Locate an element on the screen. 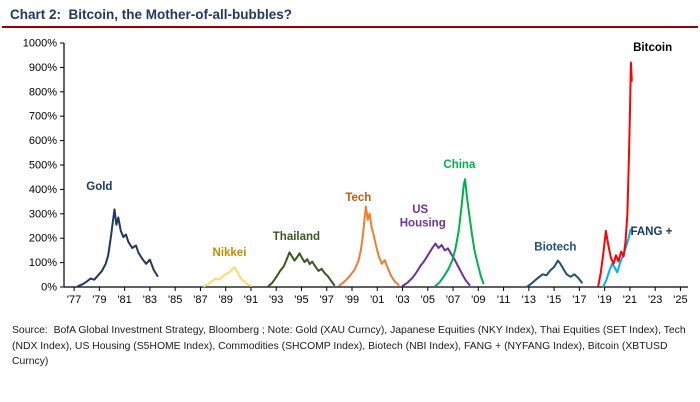 The height and width of the screenshot is (402, 700). x-tick-label: '07 is located at coordinates (453, 300).